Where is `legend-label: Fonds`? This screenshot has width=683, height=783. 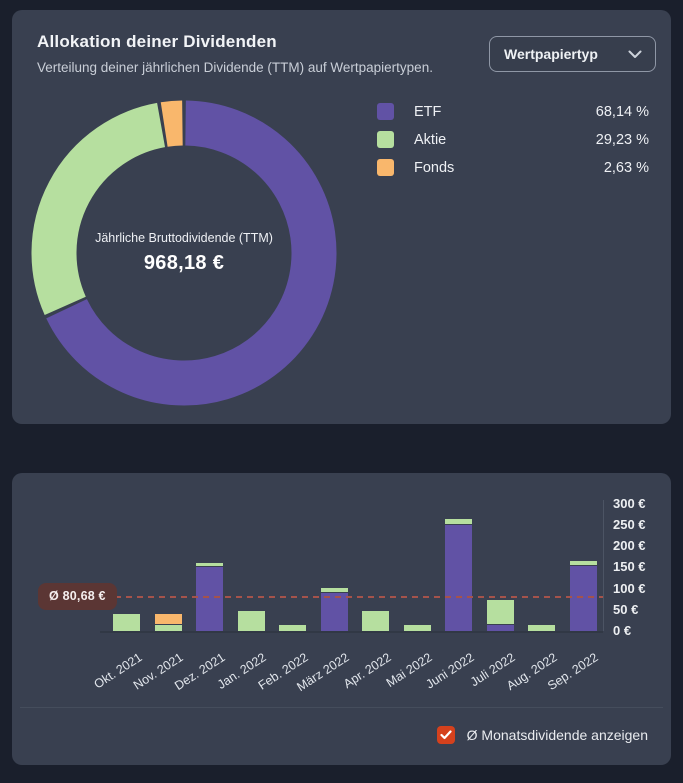 legend-label: Fonds is located at coordinates (434, 167).